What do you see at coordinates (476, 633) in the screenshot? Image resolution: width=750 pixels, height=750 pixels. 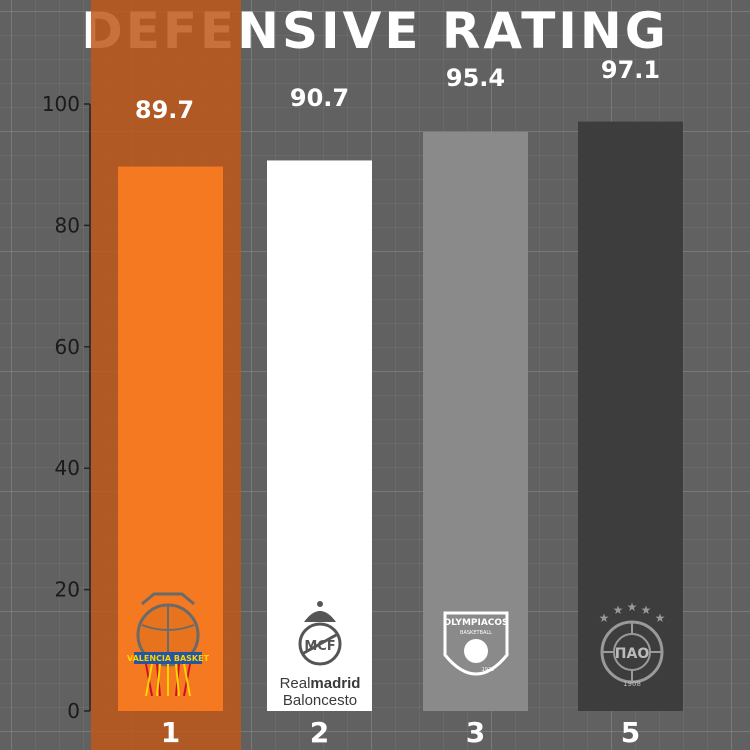 I see `olympiacos-logo-subtext: BASKETBALL` at bounding box center [476, 633].